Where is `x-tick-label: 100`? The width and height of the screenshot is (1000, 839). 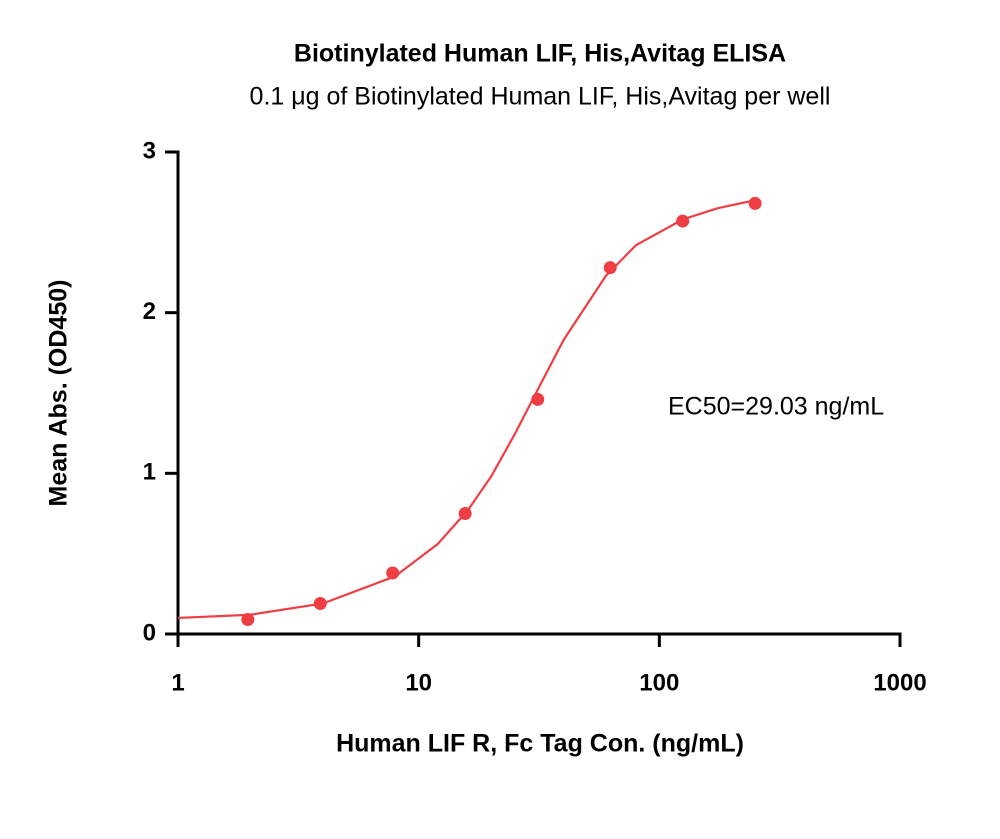
x-tick-label: 100 is located at coordinates (659, 682).